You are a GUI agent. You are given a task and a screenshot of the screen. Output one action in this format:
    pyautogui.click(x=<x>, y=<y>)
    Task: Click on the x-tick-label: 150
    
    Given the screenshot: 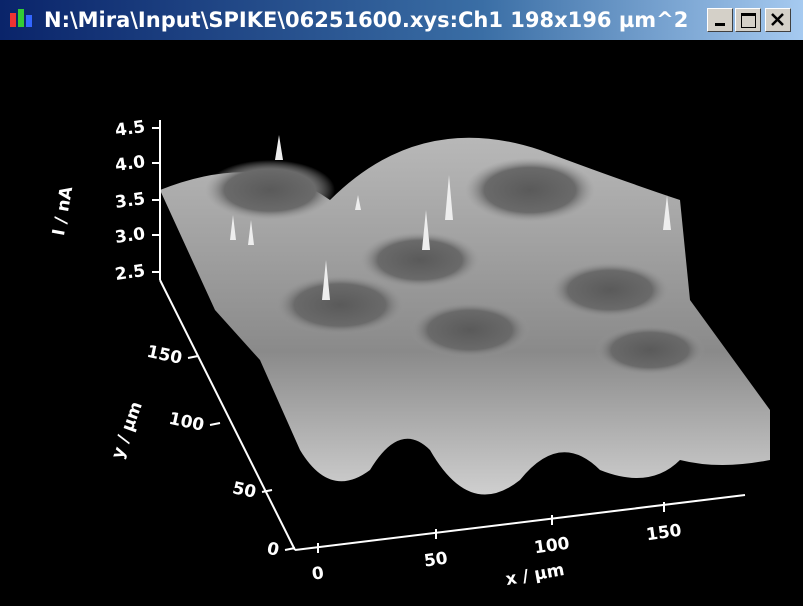 What is the action you would take?
    pyautogui.click(x=664, y=533)
    